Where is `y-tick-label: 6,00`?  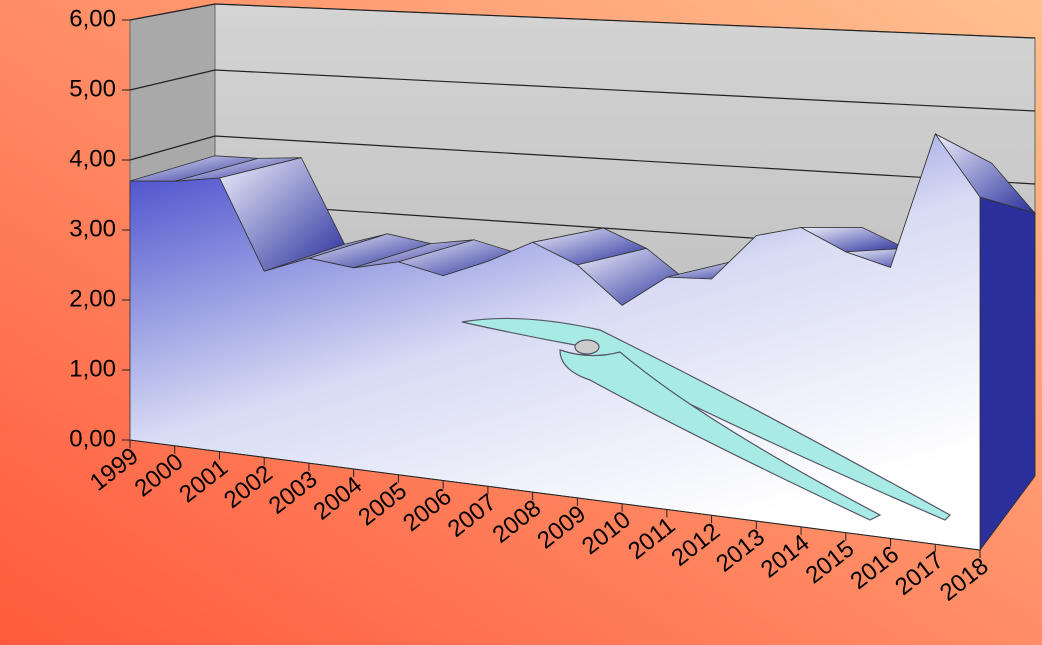
y-tick-label: 6,00 is located at coordinates (92, 18).